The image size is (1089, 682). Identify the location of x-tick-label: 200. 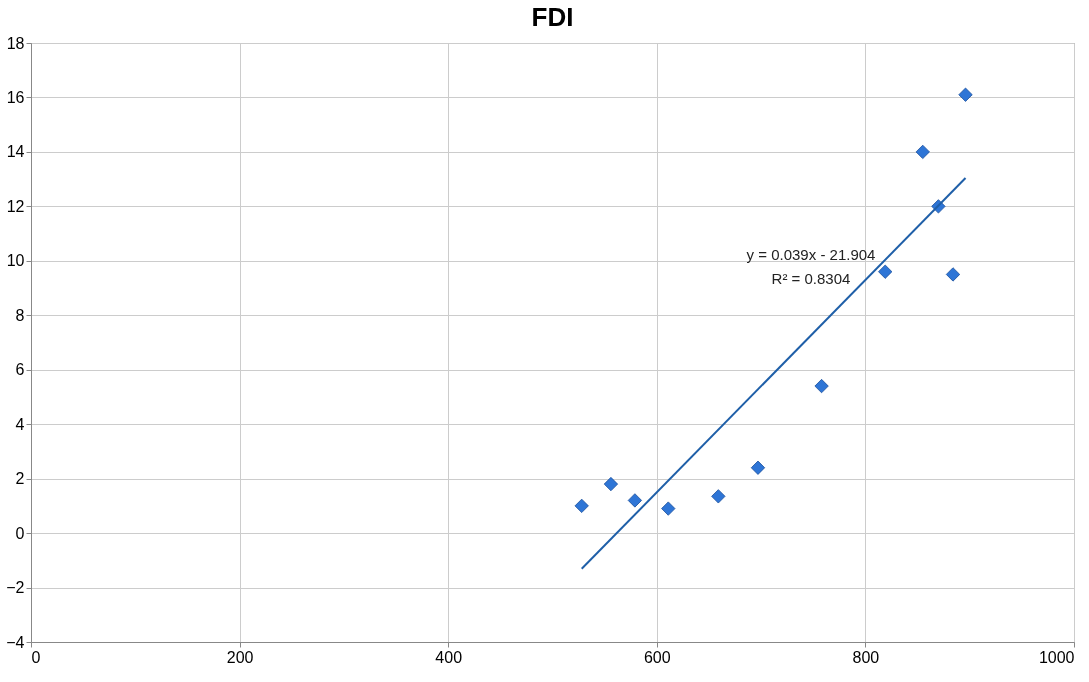
(240, 657).